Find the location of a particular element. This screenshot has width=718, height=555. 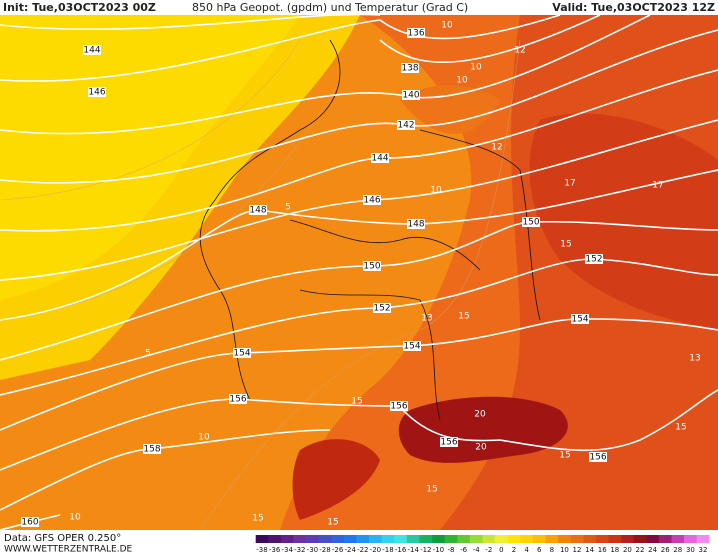

colorbar-tick-label: -26 is located at coordinates (338, 550).